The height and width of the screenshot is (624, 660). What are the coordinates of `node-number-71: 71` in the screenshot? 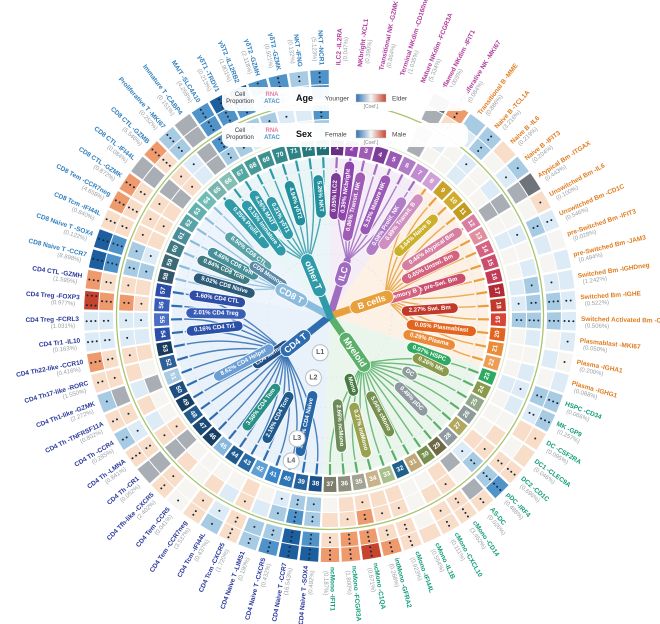 It's located at (294, 151).